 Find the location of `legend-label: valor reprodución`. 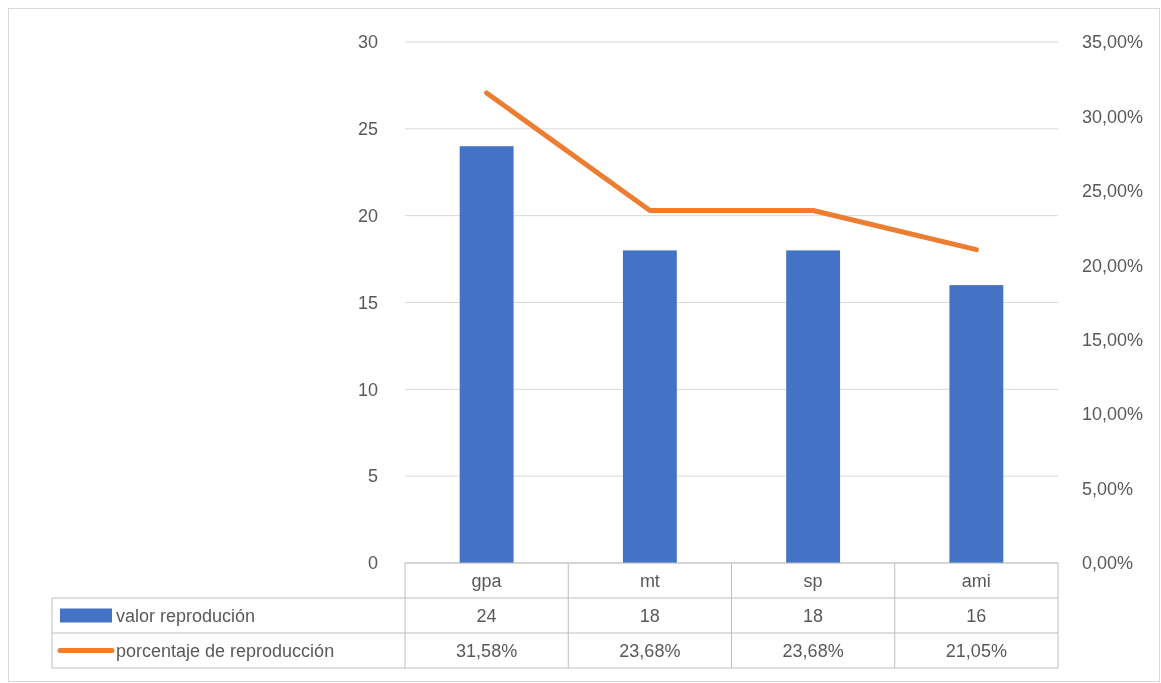

legend-label: valor reprodución is located at coordinates (186, 615).